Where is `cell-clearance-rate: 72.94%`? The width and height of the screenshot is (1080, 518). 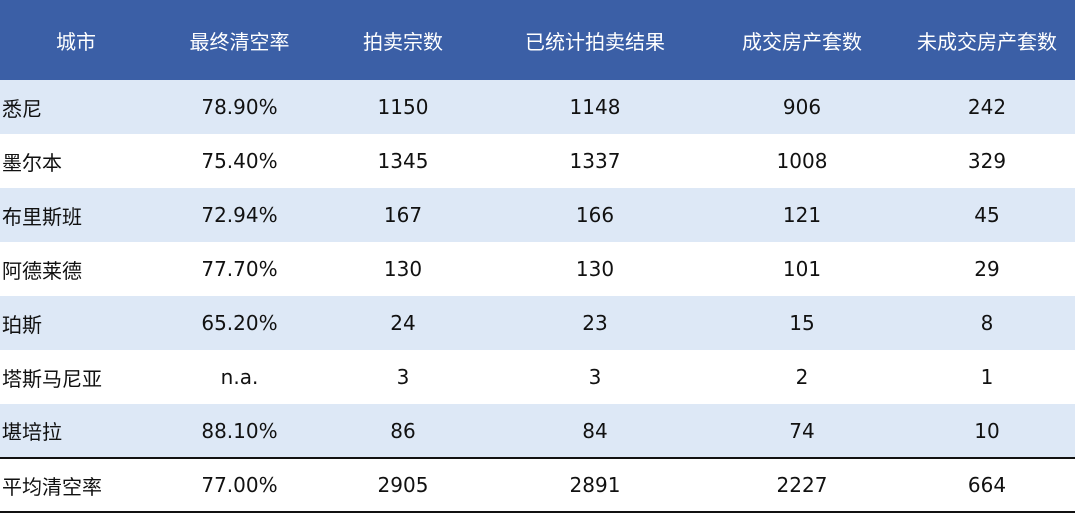
cell-clearance-rate: 72.94% is located at coordinates (239, 215).